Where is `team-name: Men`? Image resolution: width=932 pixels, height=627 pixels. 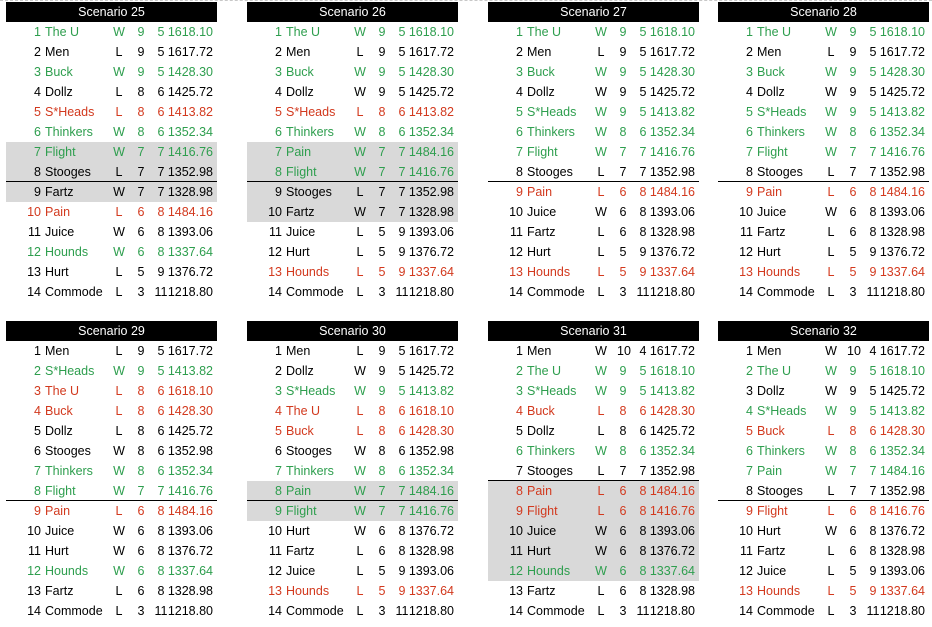
team-name: Men is located at coordinates (298, 351).